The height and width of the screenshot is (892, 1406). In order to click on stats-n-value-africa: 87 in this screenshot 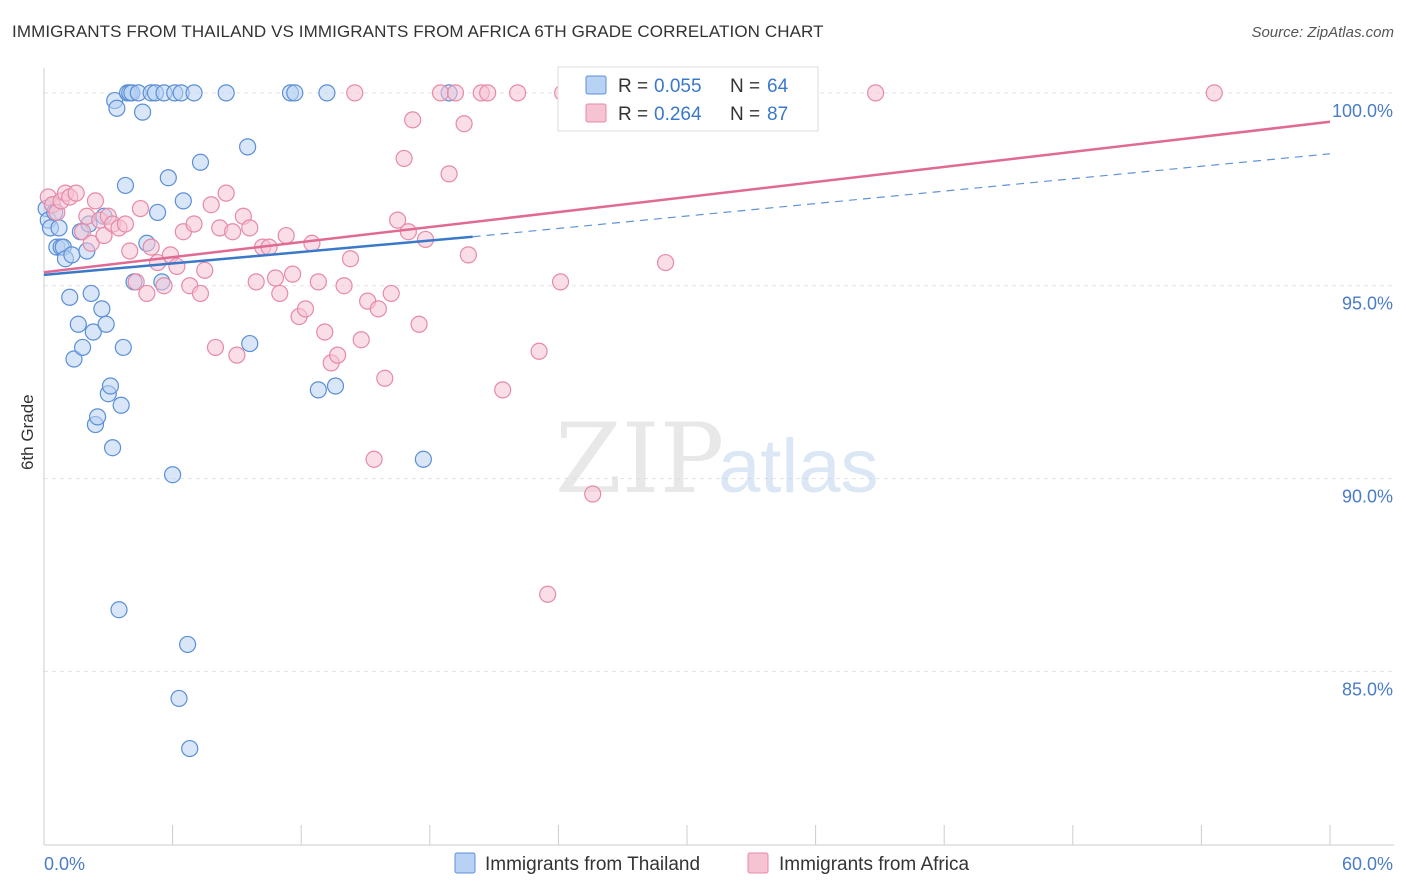, I will do `click(777, 114)`.